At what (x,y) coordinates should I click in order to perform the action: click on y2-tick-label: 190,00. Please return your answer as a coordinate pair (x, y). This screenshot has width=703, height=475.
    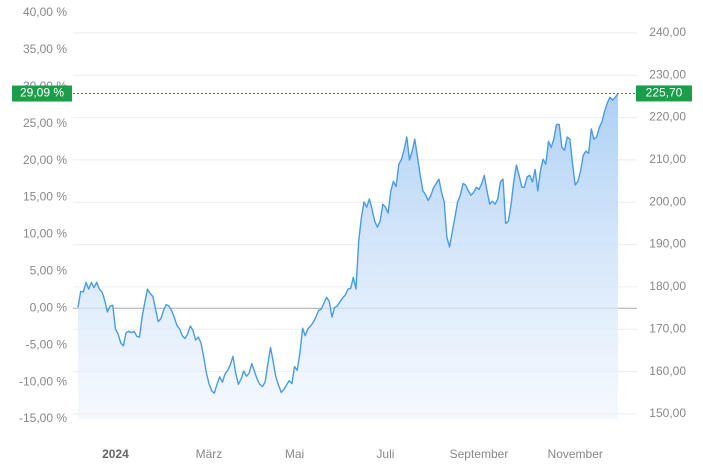
    Looking at the image, I should click on (667, 244).